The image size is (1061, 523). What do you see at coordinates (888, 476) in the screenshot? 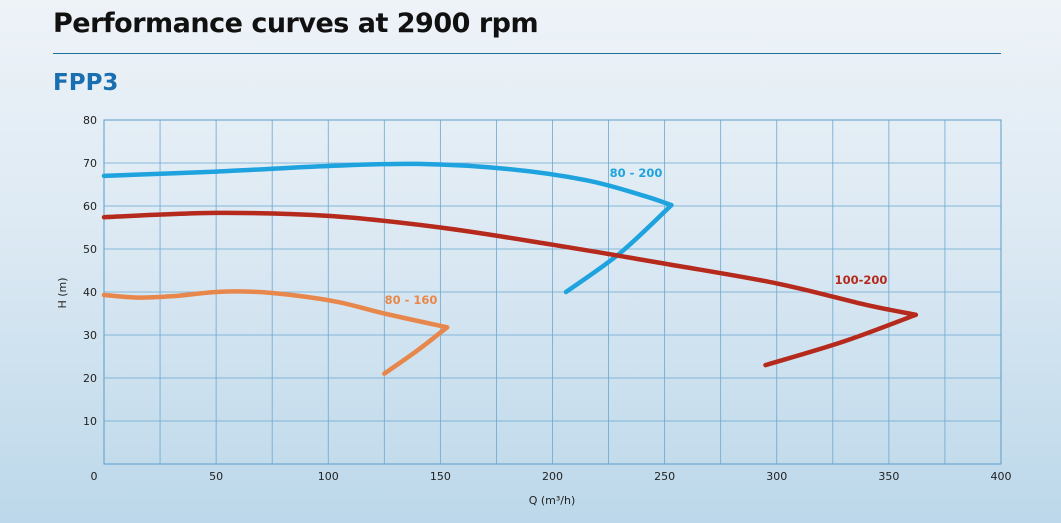
I see `x-tick-label: 350` at bounding box center [888, 476].